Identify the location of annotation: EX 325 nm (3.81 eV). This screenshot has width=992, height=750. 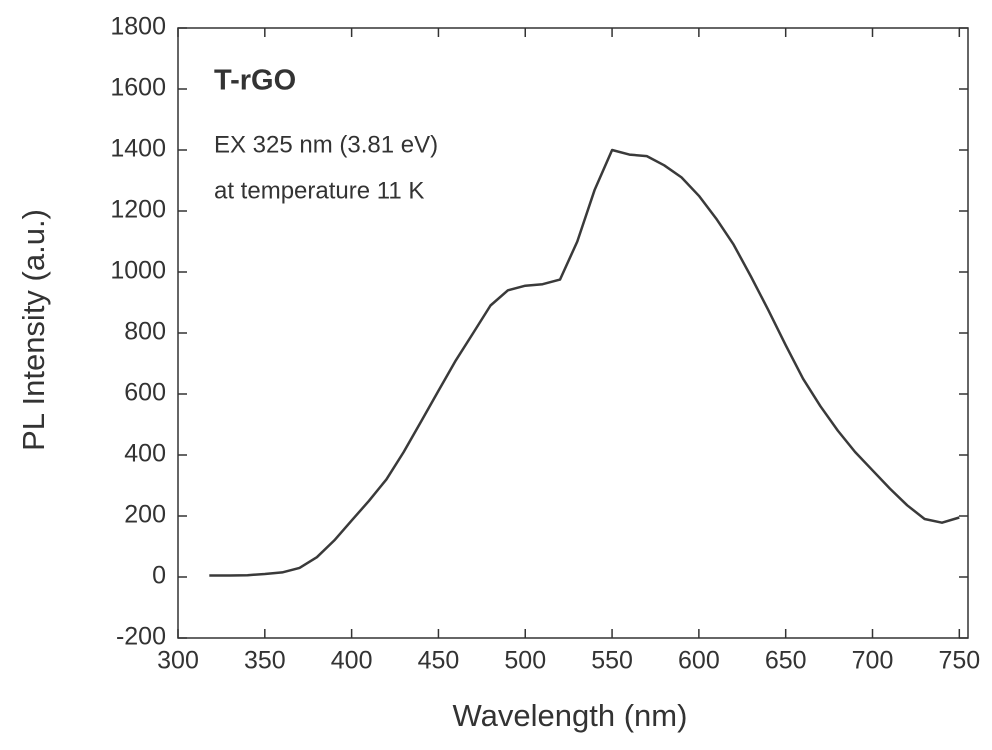
(326, 144).